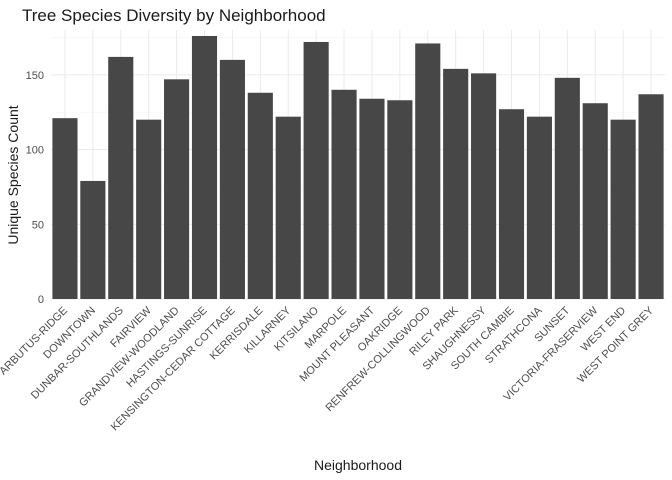 The image size is (672, 480). I want to click on bar-south-cambie, so click(511, 204).